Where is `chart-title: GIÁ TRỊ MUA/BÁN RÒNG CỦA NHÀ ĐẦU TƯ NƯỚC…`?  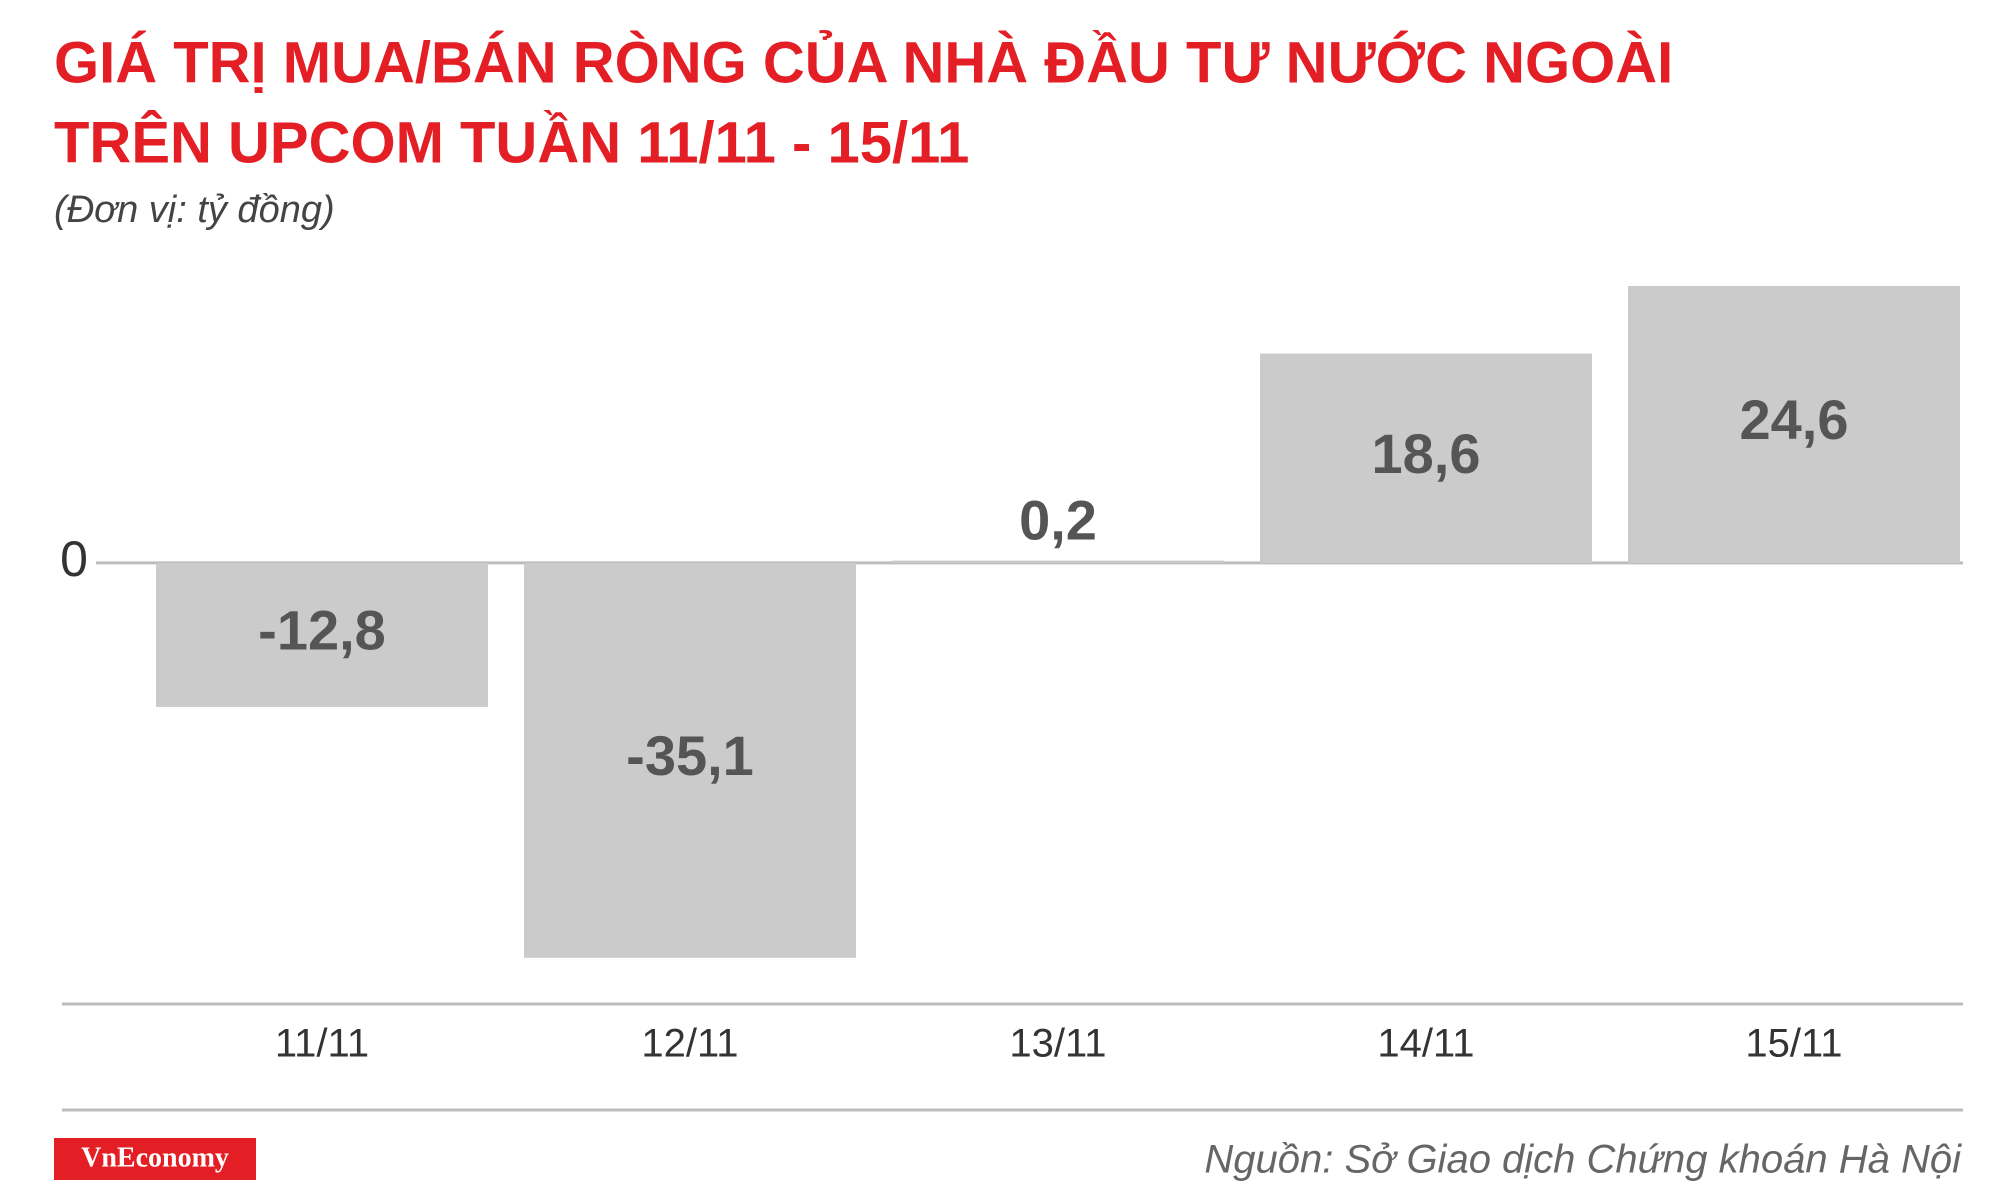 chart-title: GIÁ TRỊ MUA/BÁN RÒNG CỦA NHÀ ĐẦU TƯ NƯỚC… is located at coordinates (863, 62).